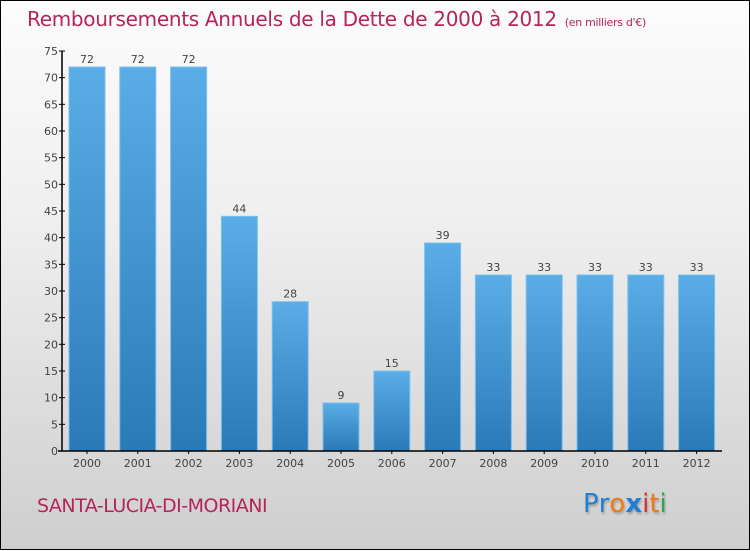  What do you see at coordinates (392, 411) in the screenshot?
I see `bar-2006` at bounding box center [392, 411].